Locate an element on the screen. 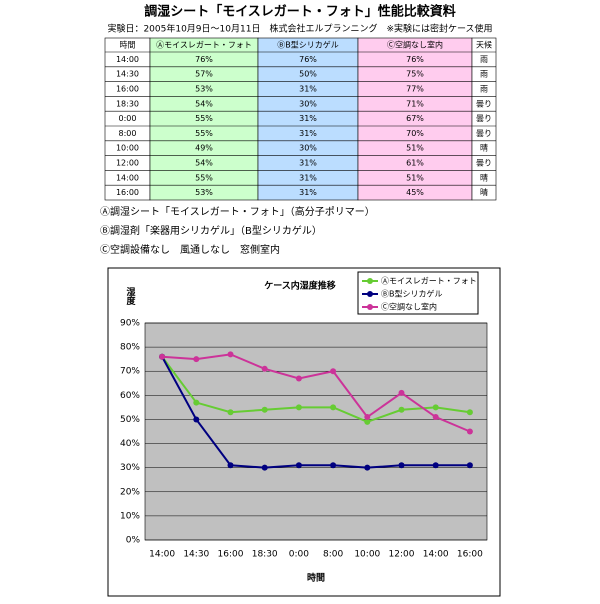  table-cell: 57% is located at coordinates (204, 74).